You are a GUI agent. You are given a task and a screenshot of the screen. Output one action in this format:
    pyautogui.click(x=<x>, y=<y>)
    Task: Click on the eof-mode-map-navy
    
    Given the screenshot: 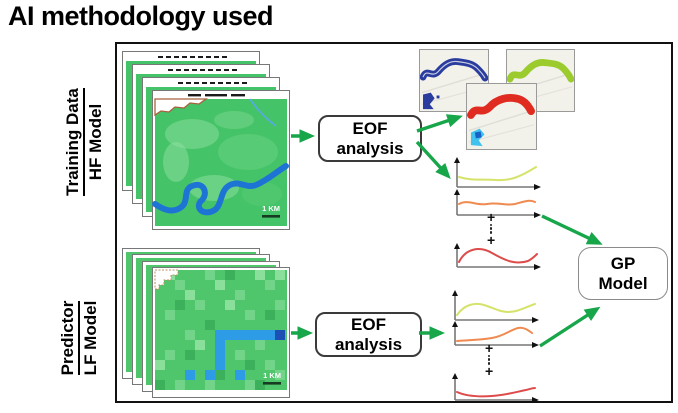 What is the action you would take?
    pyautogui.click(x=454, y=80)
    